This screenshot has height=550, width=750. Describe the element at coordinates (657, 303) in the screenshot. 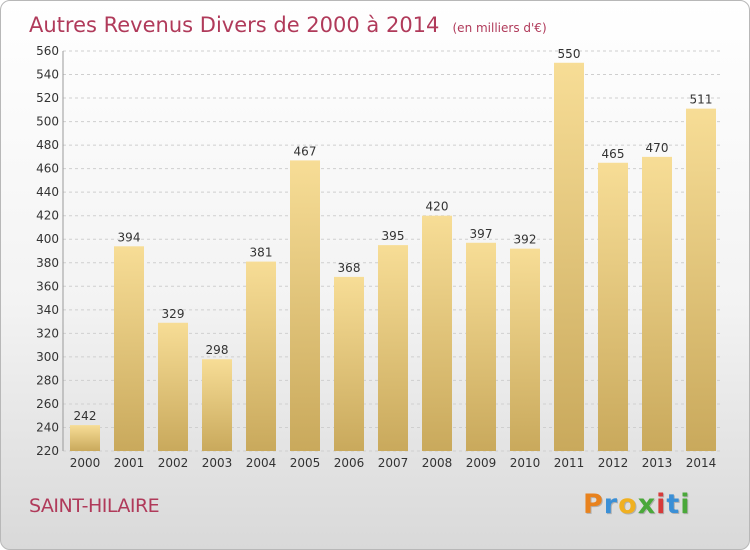

I see `bar-2013` at that location.